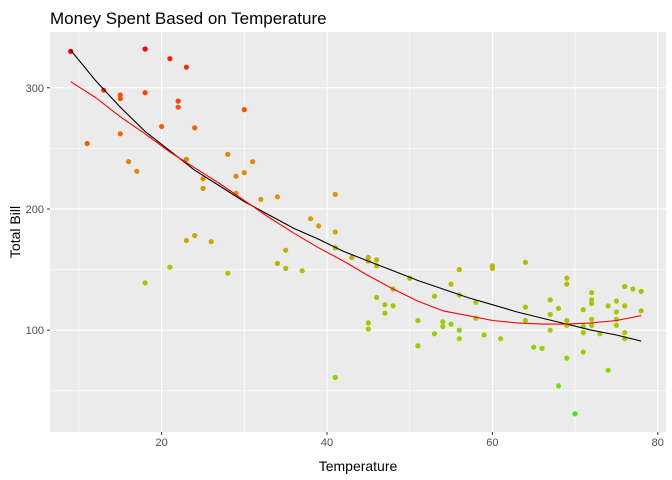 The image size is (672, 480). I want to click on y-tick-label: 200, so click(35, 210).